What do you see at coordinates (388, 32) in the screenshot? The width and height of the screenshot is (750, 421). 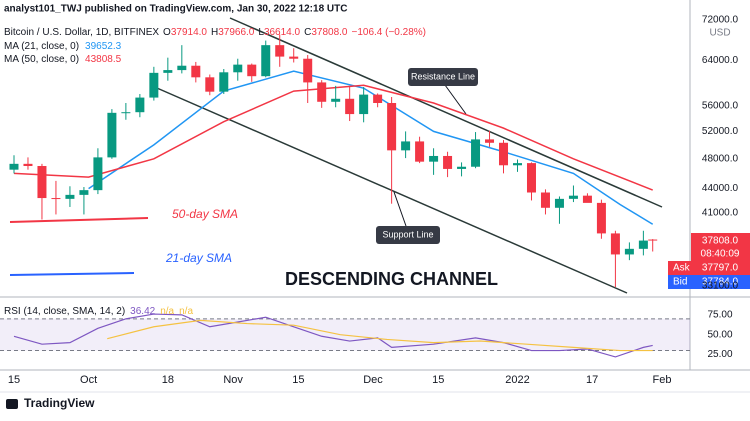 I see `legend-ohlc: −106.4 (−0.28%)` at bounding box center [388, 32].